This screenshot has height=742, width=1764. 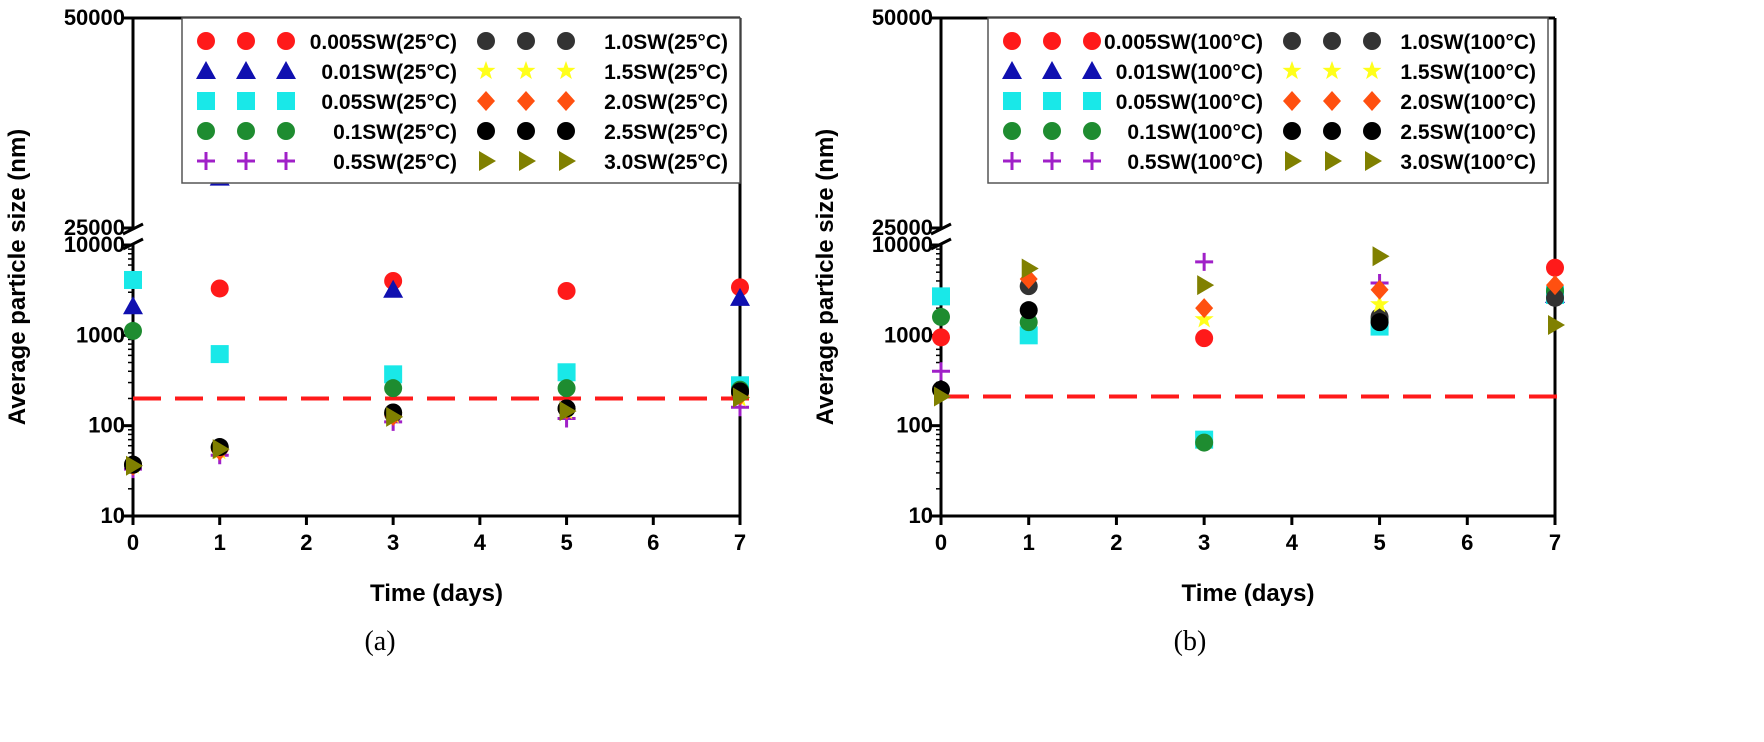 I want to click on legend-label: 2.5SW(100°C), so click(x=1468, y=132).